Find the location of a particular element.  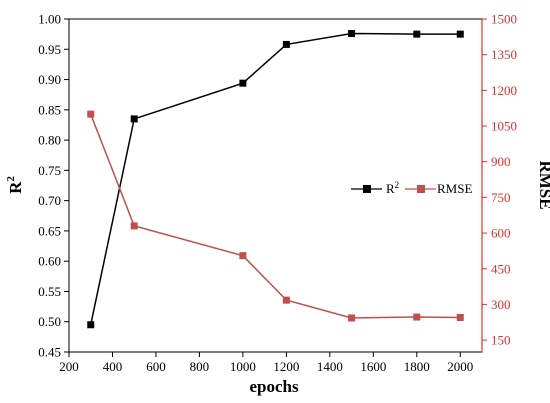

legend: R2 RMSE is located at coordinates (411, 188).